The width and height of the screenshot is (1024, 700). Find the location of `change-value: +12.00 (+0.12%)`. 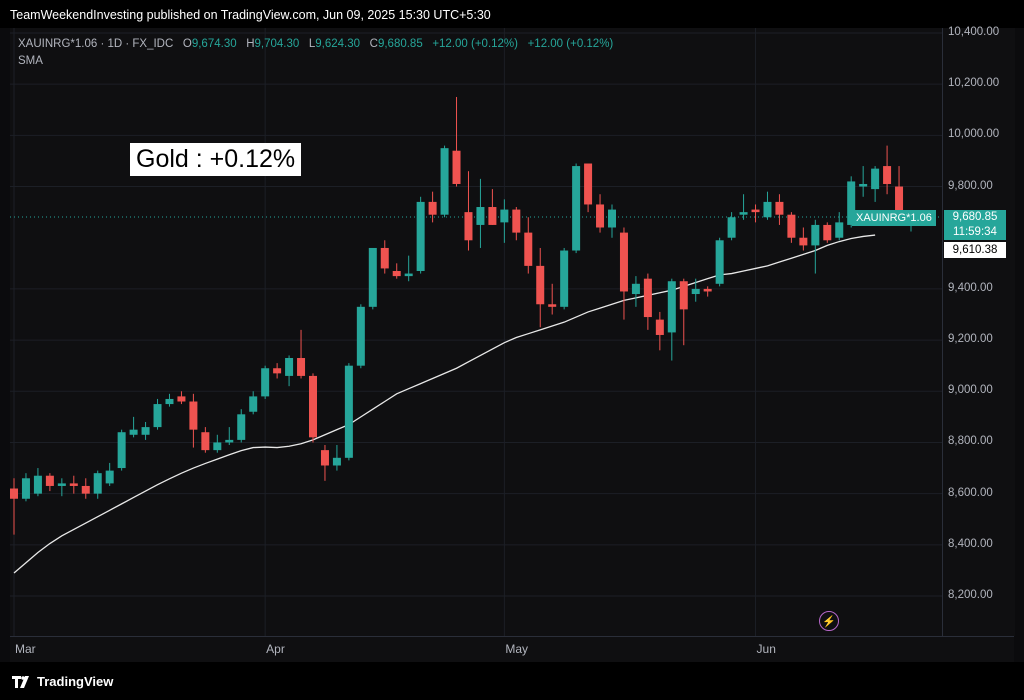

change-value: +12.00 (+0.12%) is located at coordinates (475, 44).